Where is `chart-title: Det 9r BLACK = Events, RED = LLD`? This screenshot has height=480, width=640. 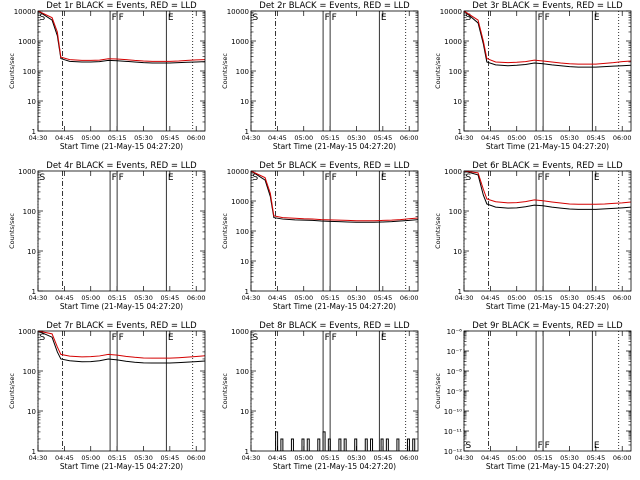
chart-title: Det 9r BLACK = Events, RED = LLD is located at coordinates (547, 326).